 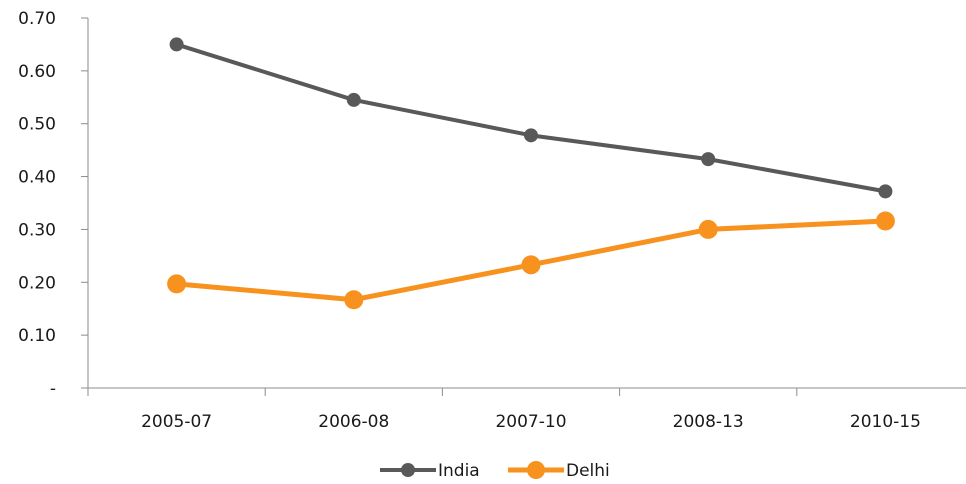 What do you see at coordinates (53, 389) in the screenshot?
I see `y-tick-label: -` at bounding box center [53, 389].